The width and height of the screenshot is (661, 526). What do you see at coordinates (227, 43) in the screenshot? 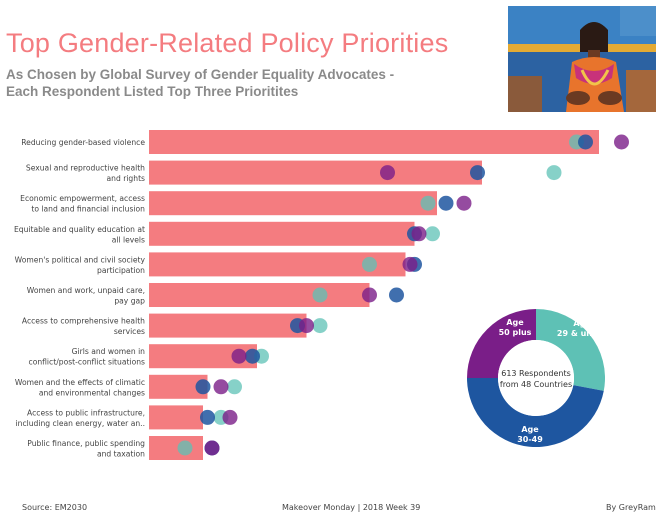
I see `chart-title: Top Gender-Related Policy Priorities` at bounding box center [227, 43].